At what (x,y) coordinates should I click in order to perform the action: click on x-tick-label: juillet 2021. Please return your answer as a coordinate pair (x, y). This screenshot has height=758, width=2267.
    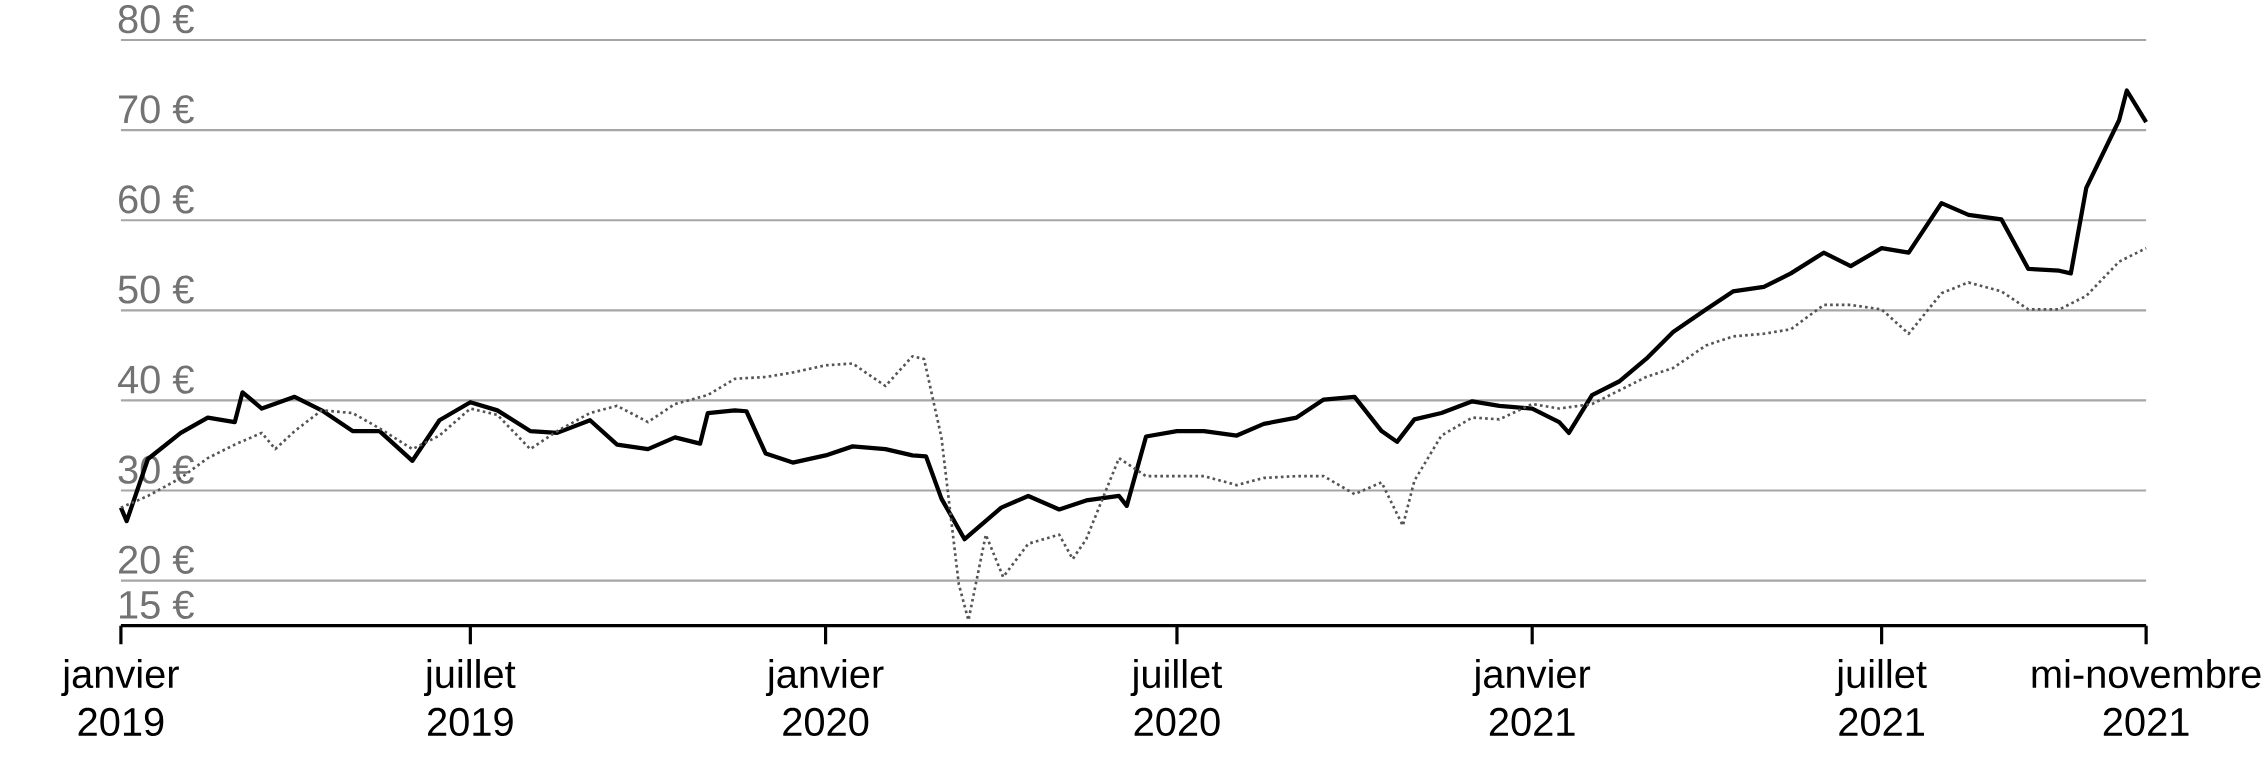
    Looking at the image, I should click on (1881, 698).